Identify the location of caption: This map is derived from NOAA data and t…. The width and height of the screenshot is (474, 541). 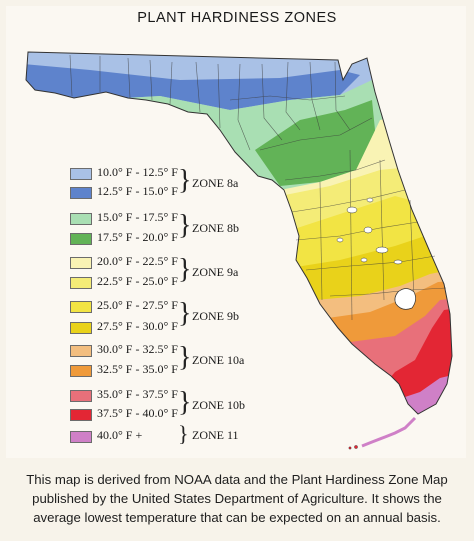
(237, 498).